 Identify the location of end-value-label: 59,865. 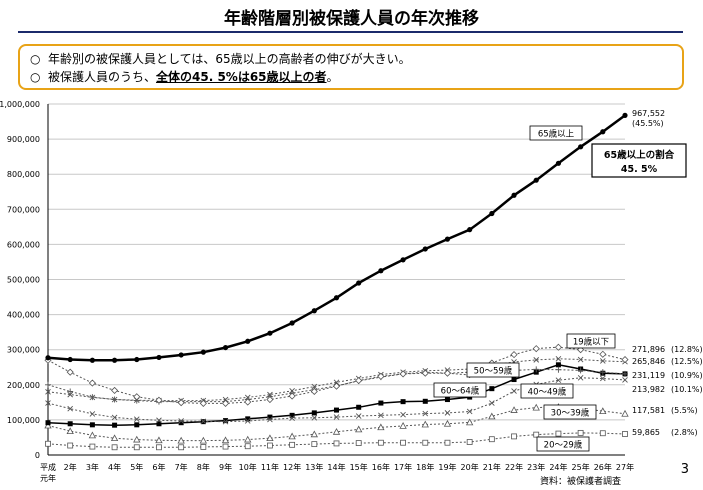
(646, 432).